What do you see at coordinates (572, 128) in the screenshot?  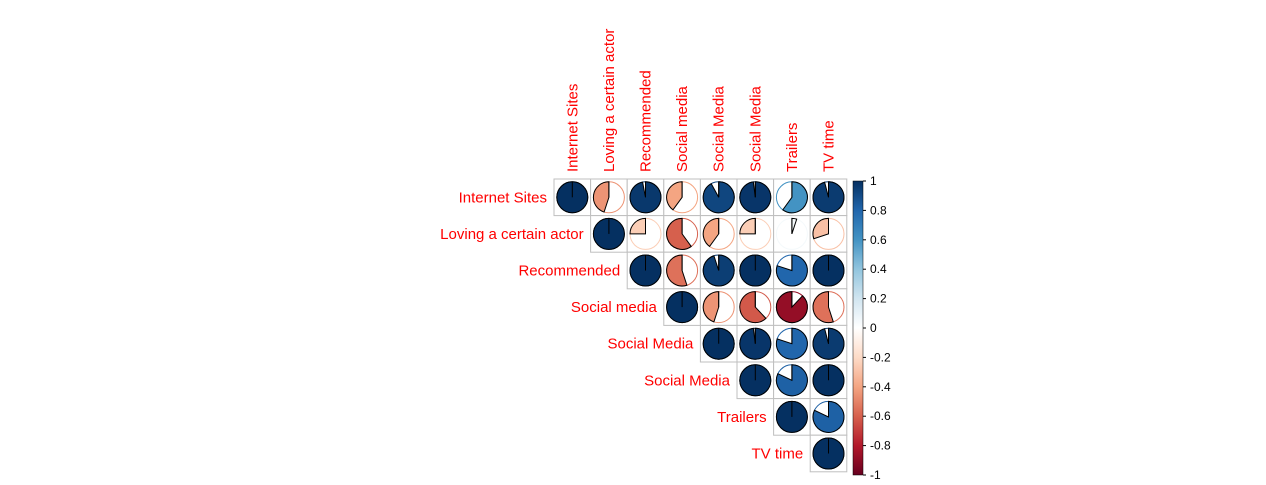 I see `column-label: Internet Sites` at bounding box center [572, 128].